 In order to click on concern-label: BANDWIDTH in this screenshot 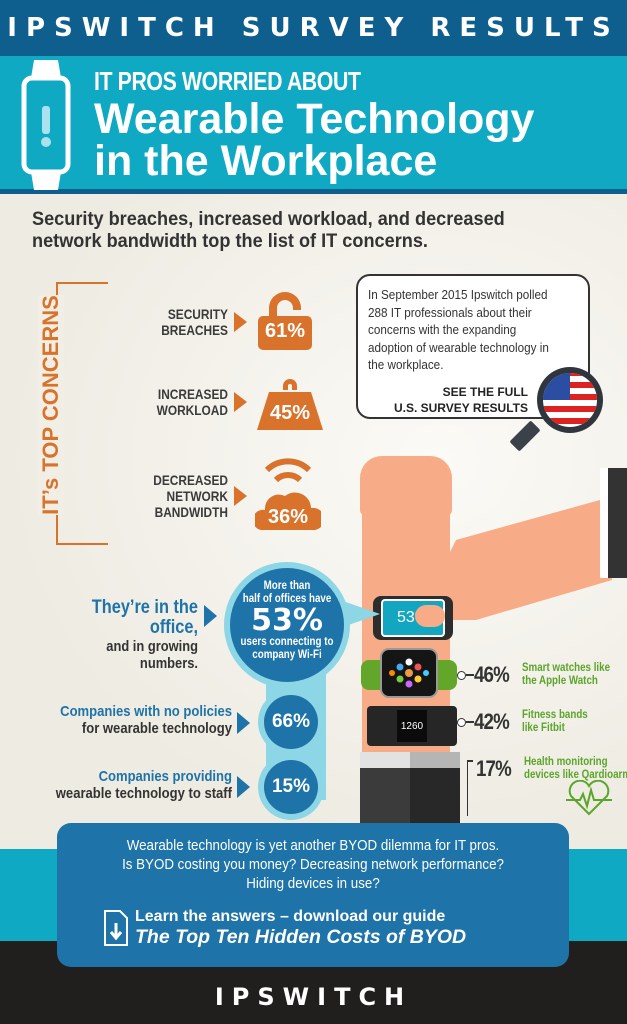, I will do `click(191, 512)`.